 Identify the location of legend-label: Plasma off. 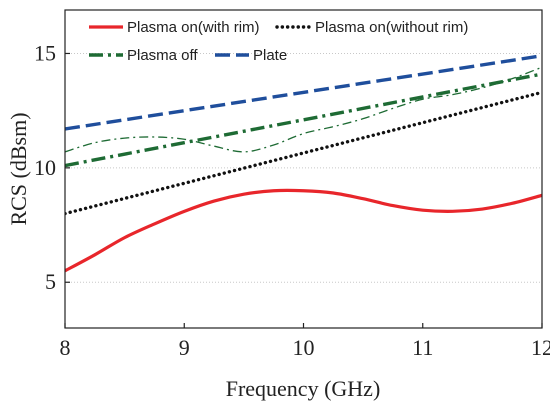
(162, 55).